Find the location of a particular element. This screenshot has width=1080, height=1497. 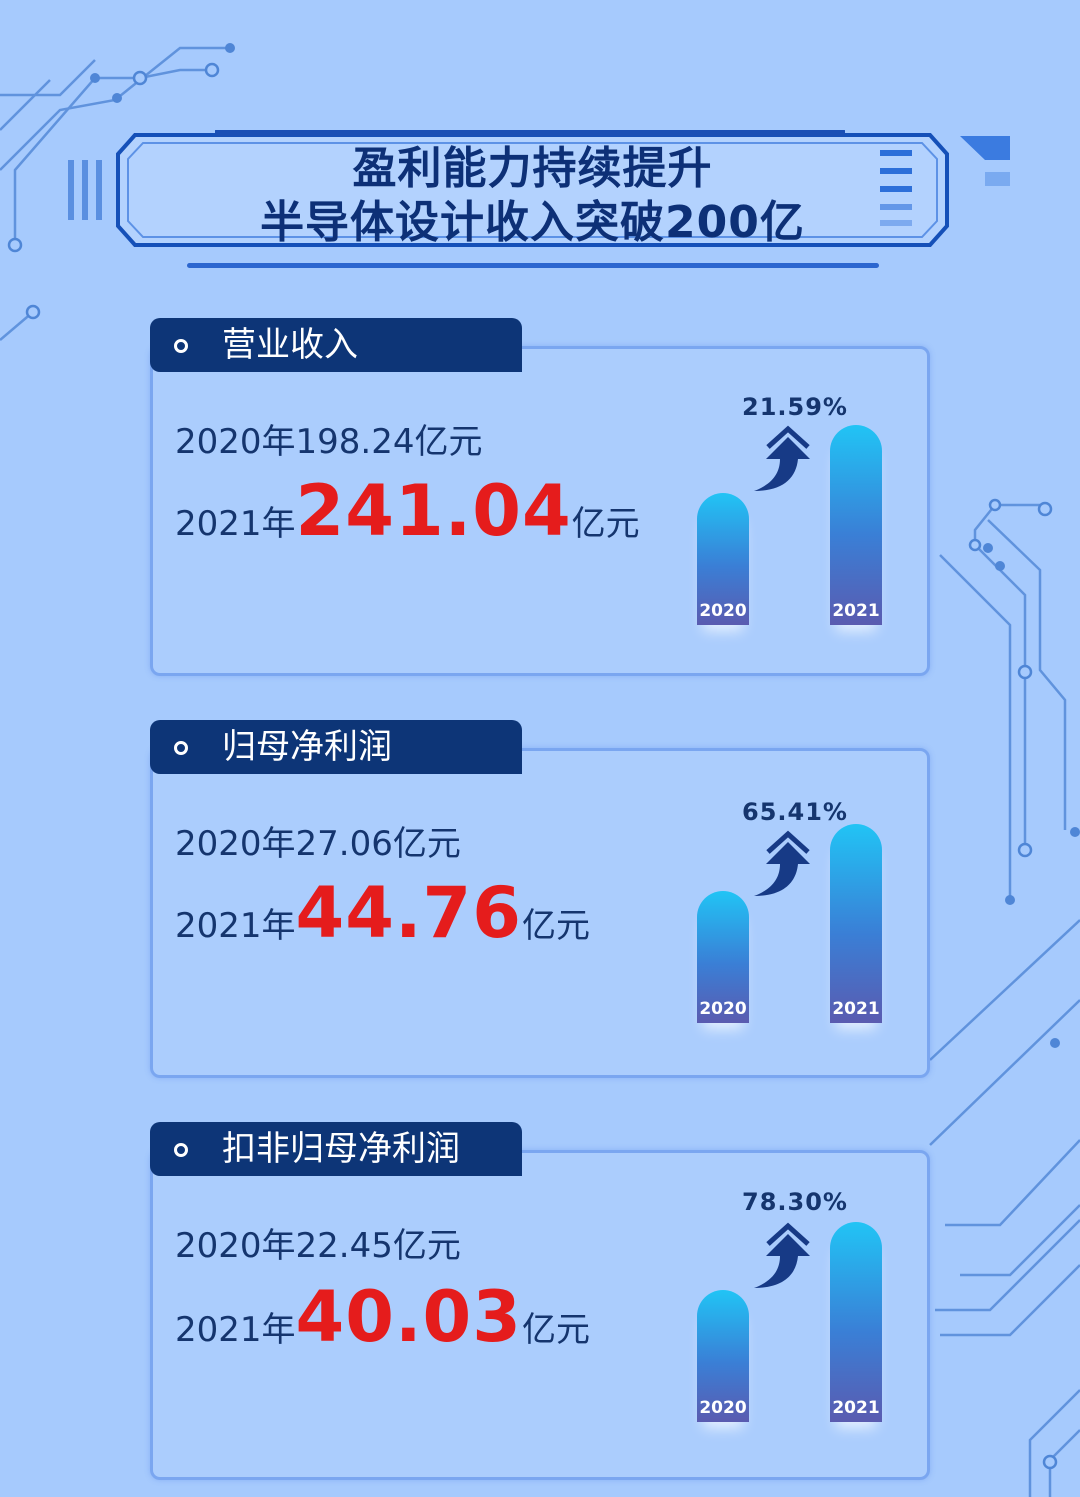

title-frame is located at coordinates (532, 190).